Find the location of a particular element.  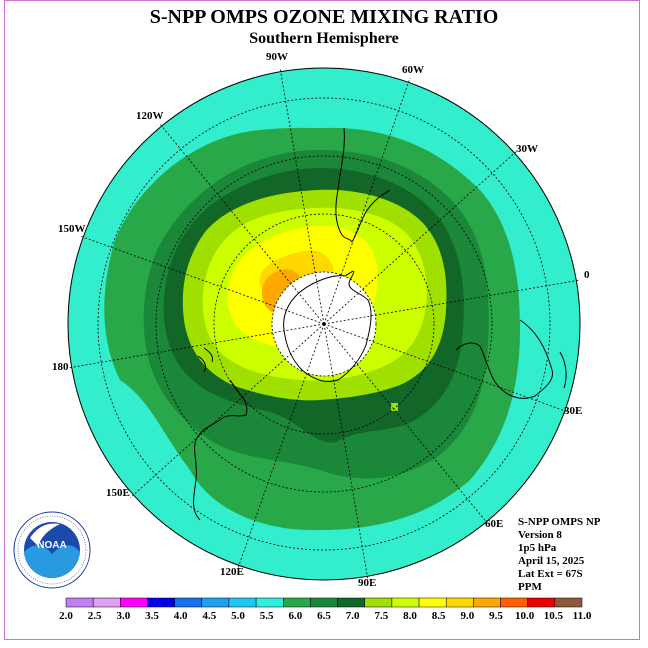

info-version: Version 8 is located at coordinates (540, 535).